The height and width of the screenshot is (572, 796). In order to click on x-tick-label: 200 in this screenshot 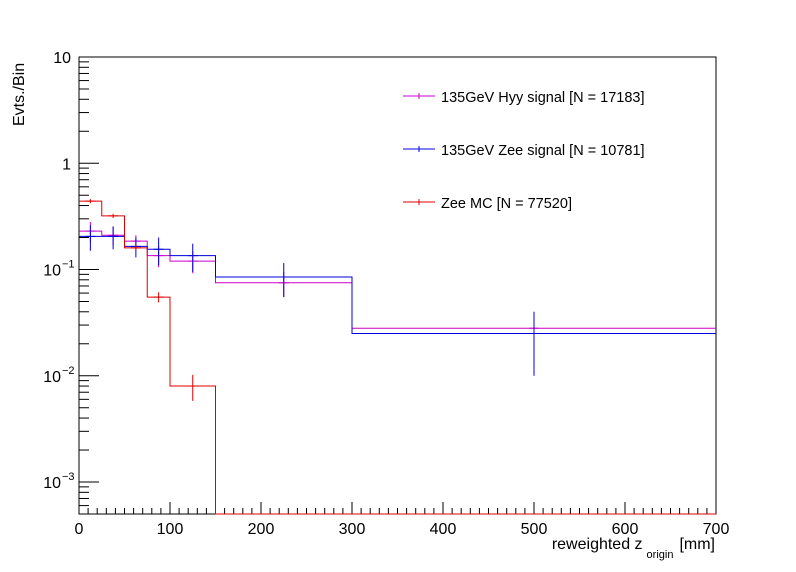, I will do `click(261, 529)`.